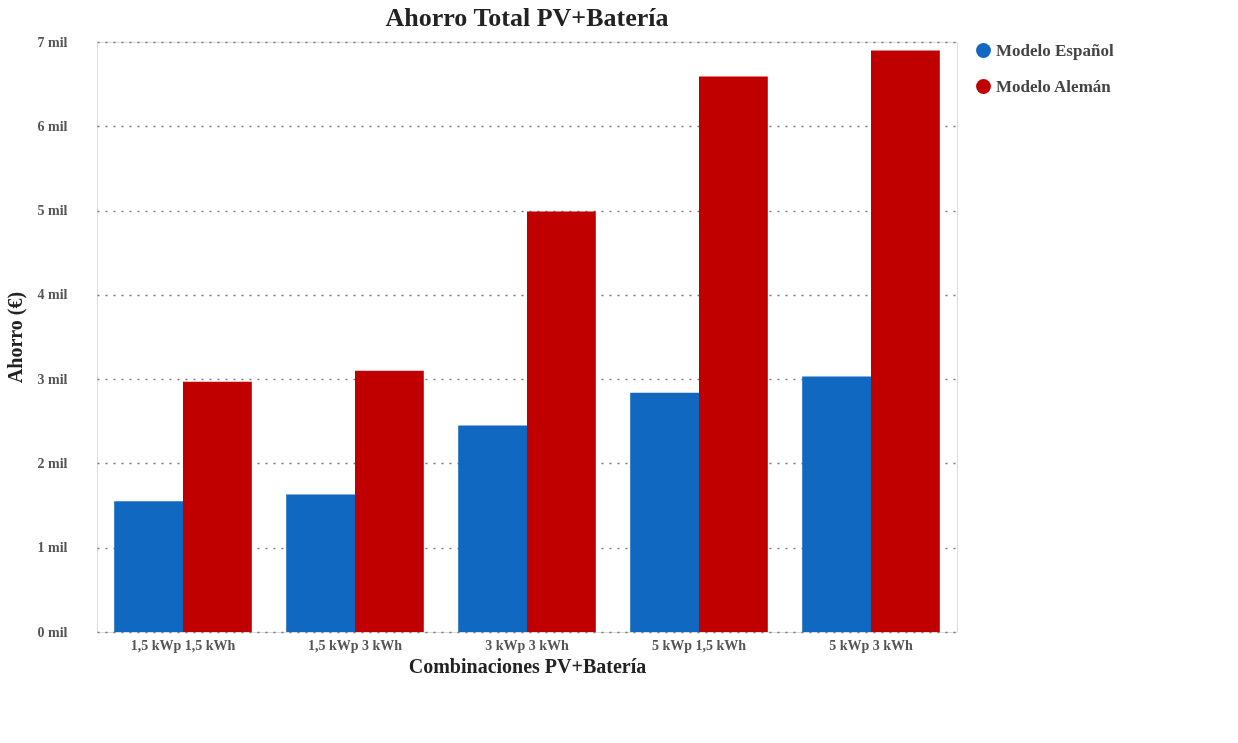 This screenshot has height=743, width=1238. I want to click on y-tick-label: 1 mil, so click(52, 548).